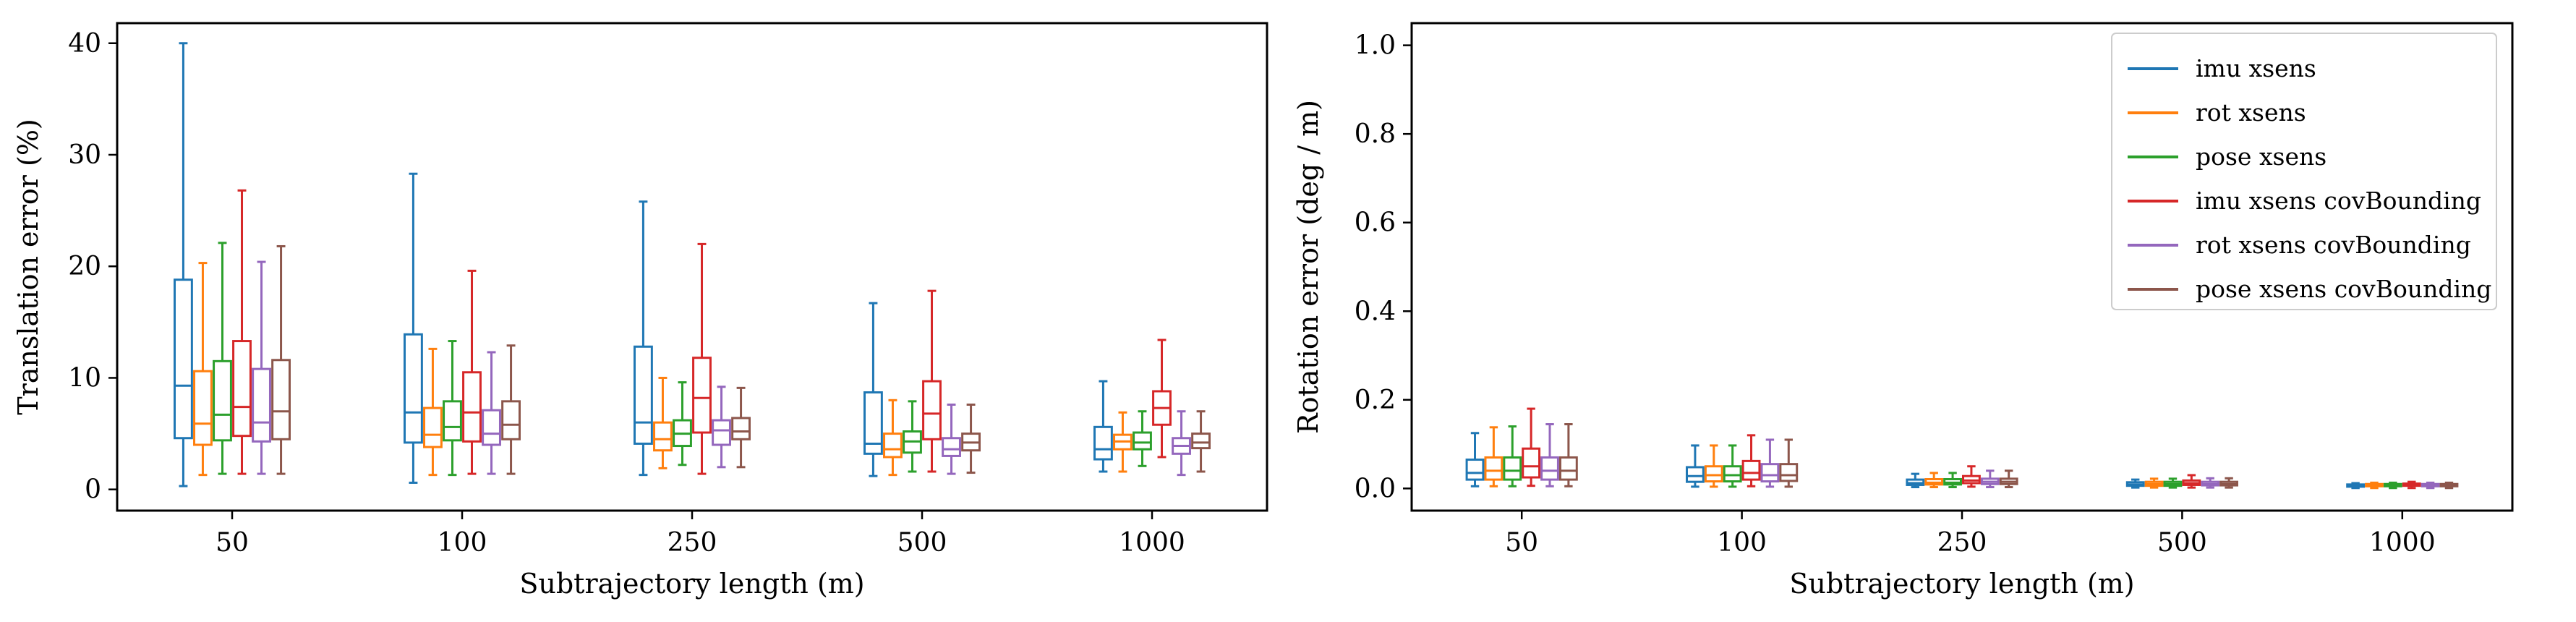  What do you see at coordinates (2256, 68) in the screenshot?
I see `legend-label: imu xsens` at bounding box center [2256, 68].